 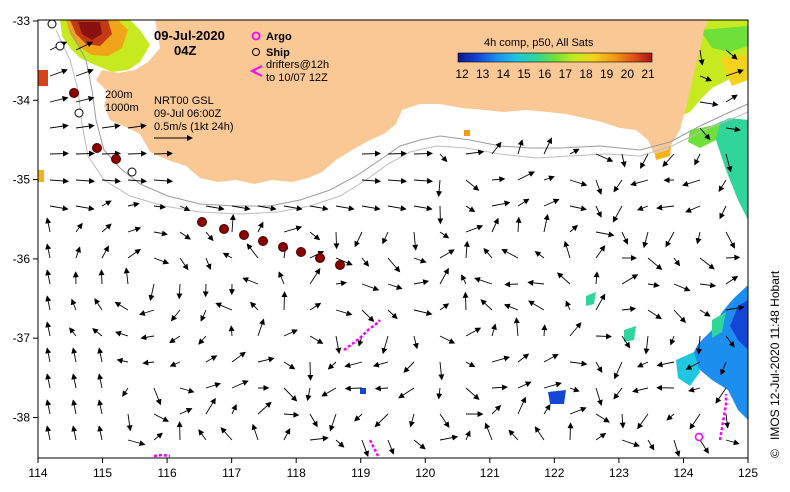 What do you see at coordinates (297, 65) in the screenshot?
I see `drifters-legend-label: drifters@12h` at bounding box center [297, 65].